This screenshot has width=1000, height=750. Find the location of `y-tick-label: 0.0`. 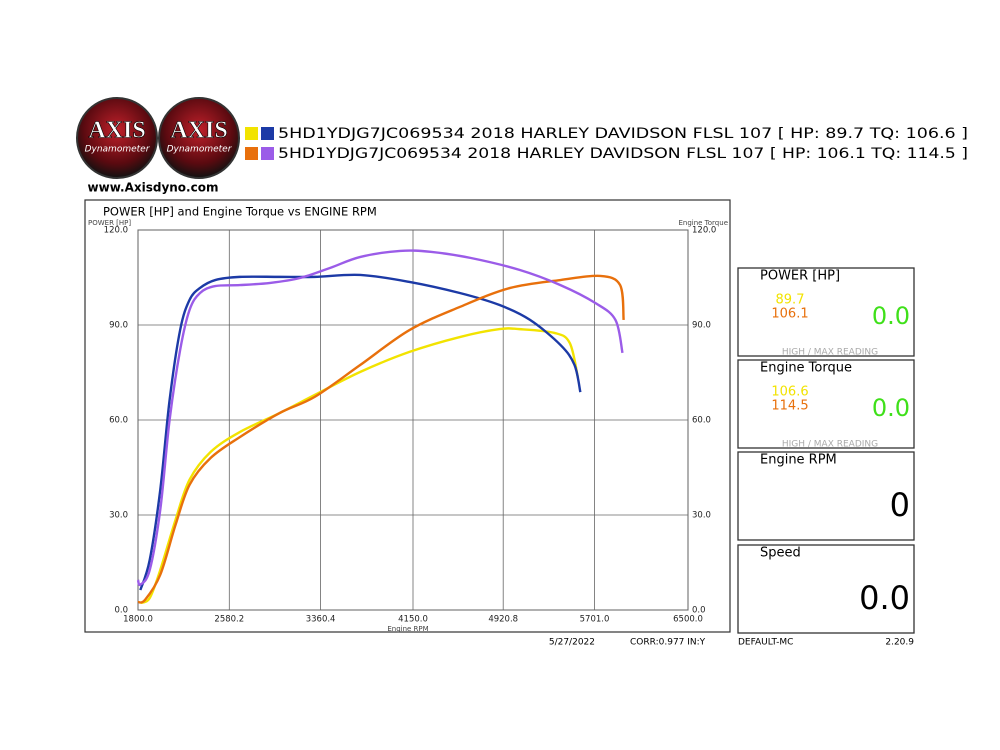

y-tick-label: 0.0 is located at coordinates (121, 611).